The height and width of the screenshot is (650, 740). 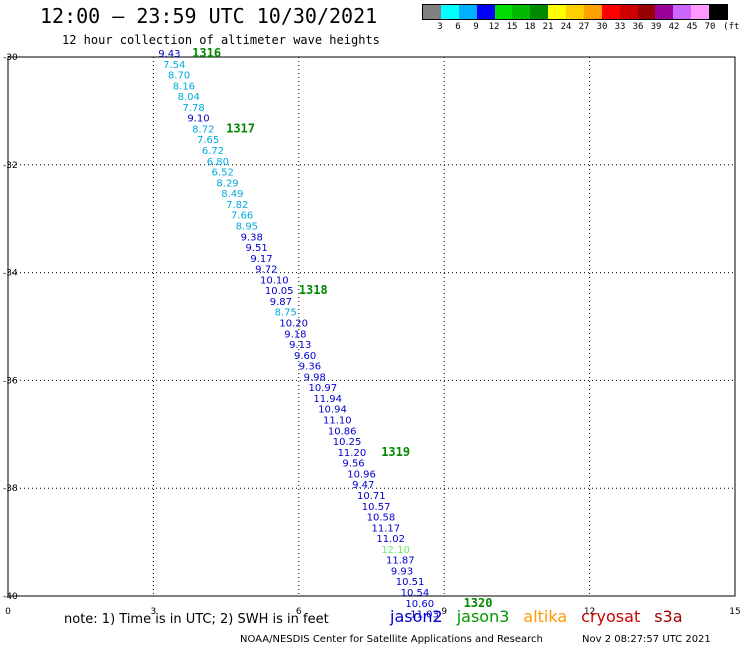 I want to click on wave-height-label: 9.93, so click(x=402, y=571).